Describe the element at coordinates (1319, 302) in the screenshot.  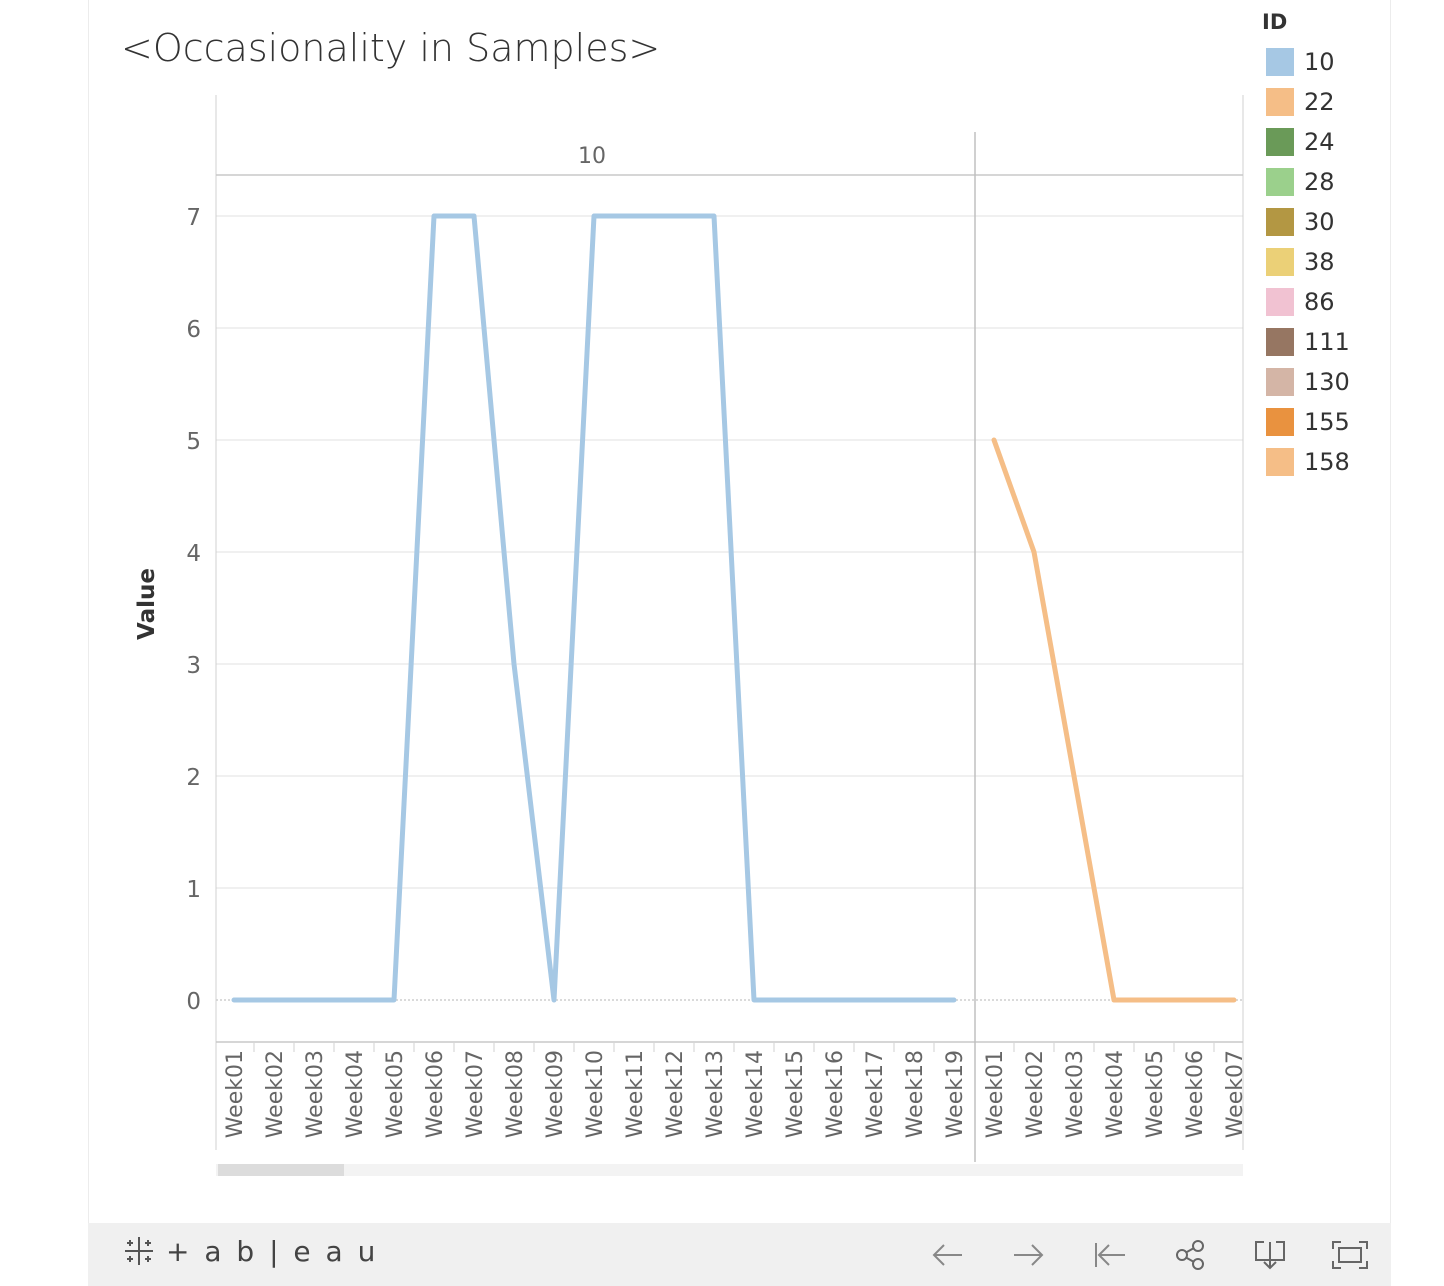
I see `legend-label: 86` at that location.